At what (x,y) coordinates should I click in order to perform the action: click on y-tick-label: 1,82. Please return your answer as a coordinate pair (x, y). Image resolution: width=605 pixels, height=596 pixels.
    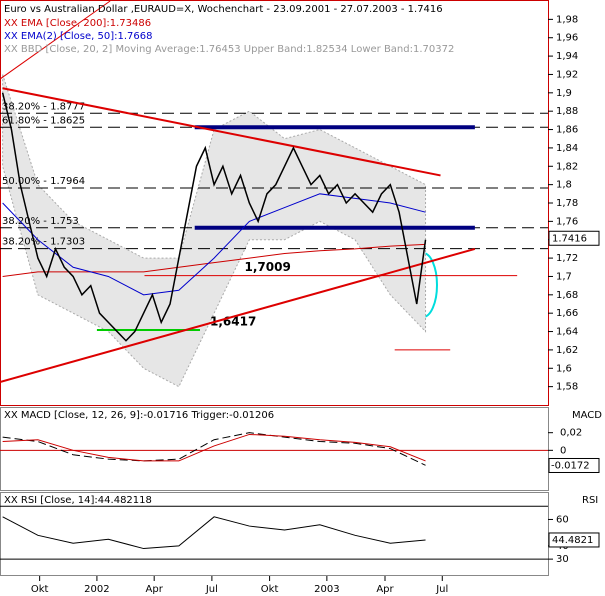
    Looking at the image, I should click on (567, 166).